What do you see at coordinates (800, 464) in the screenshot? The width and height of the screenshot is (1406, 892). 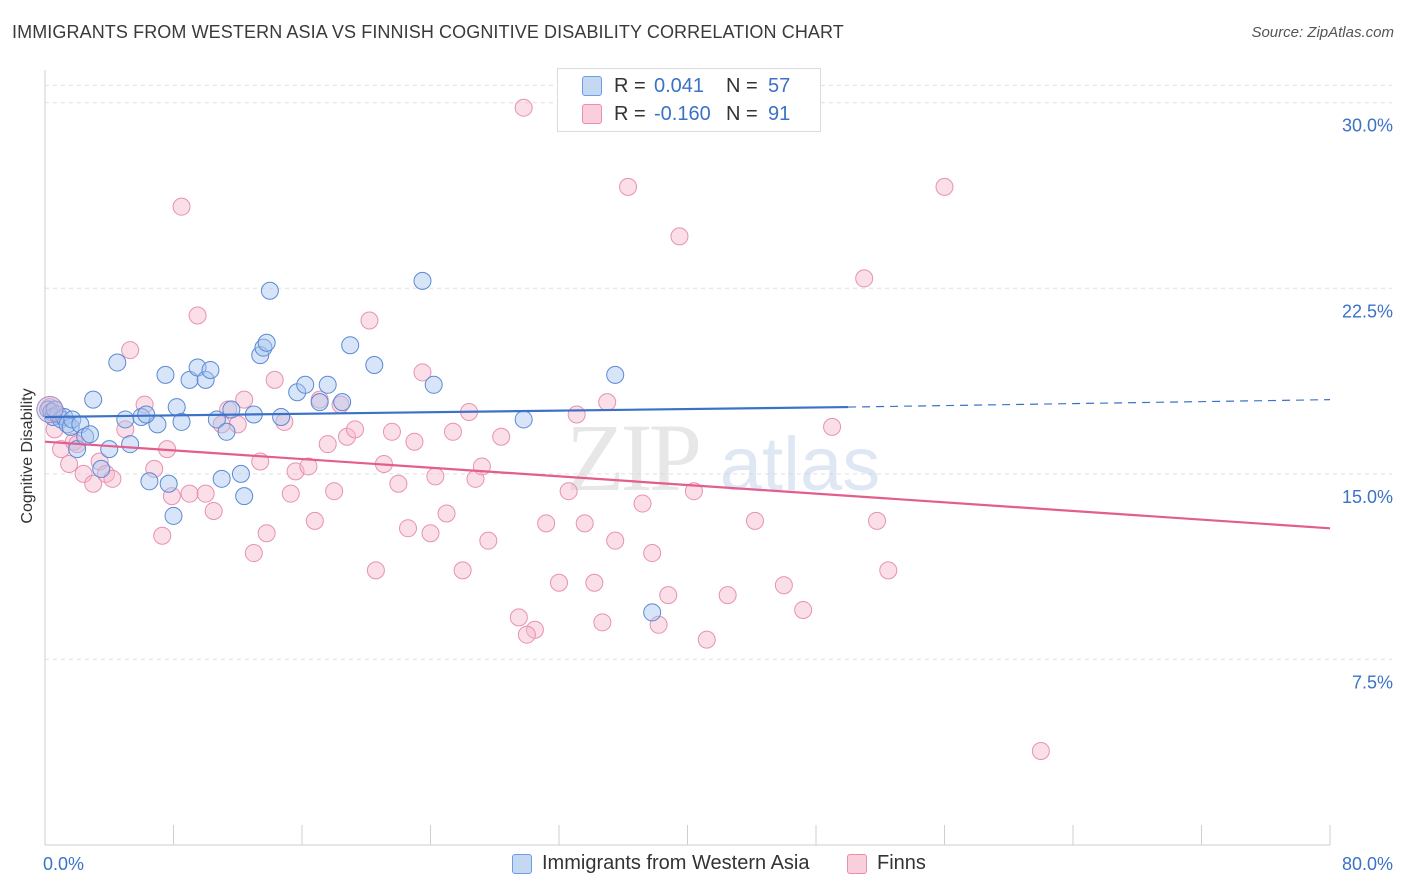 I see `watermark-atlas: atlas` at bounding box center [800, 464].